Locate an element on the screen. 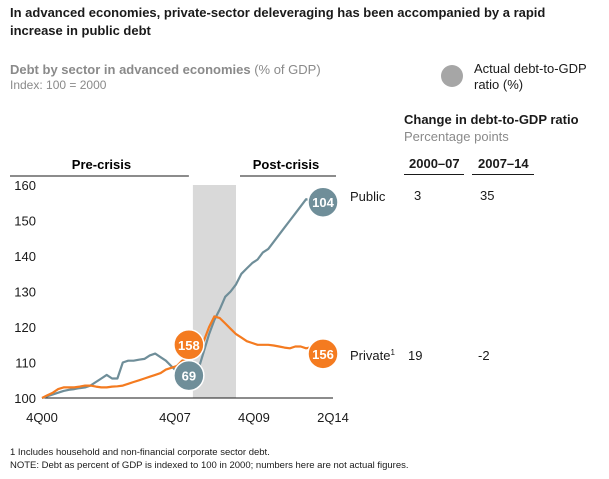 The width and height of the screenshot is (609, 479). y-axis: 100 110 120 130 140 150 160 is located at coordinates (25, 292).